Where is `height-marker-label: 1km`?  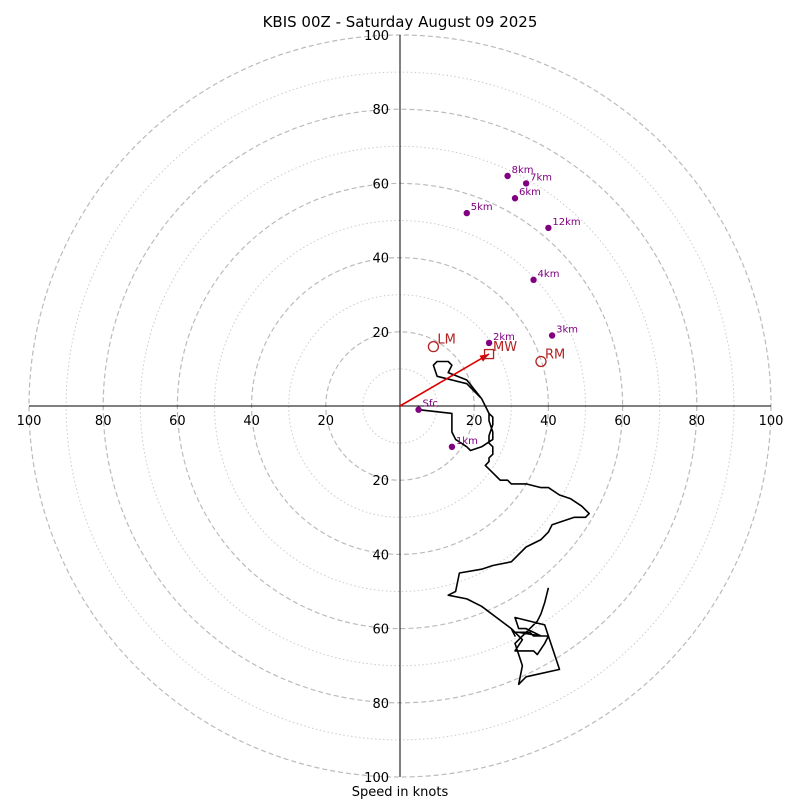
height-marker-label: 1km is located at coordinates (467, 441).